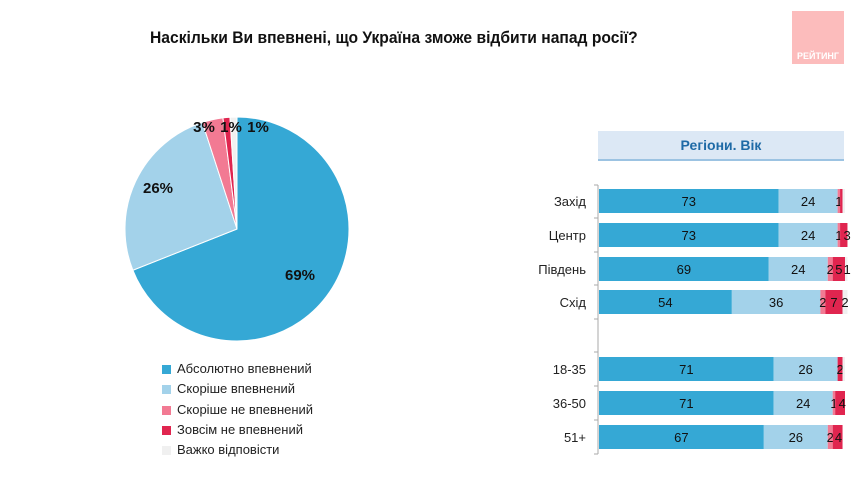 Image resolution: width=859 pixels, height=497 pixels. Describe the element at coordinates (818, 56) in the screenshot. I see `logo-text: РЕЙТИНГ` at that location.